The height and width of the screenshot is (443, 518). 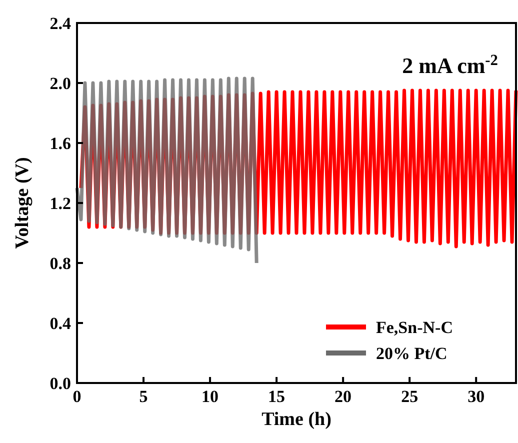 I want to click on y-tick-label: 1.2, so click(x=60, y=203).